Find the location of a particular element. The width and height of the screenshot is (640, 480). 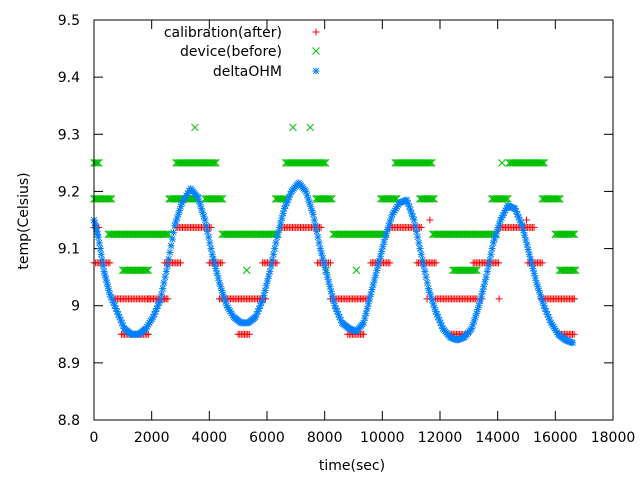

x-axis-label: time(sec) is located at coordinates (352, 466).